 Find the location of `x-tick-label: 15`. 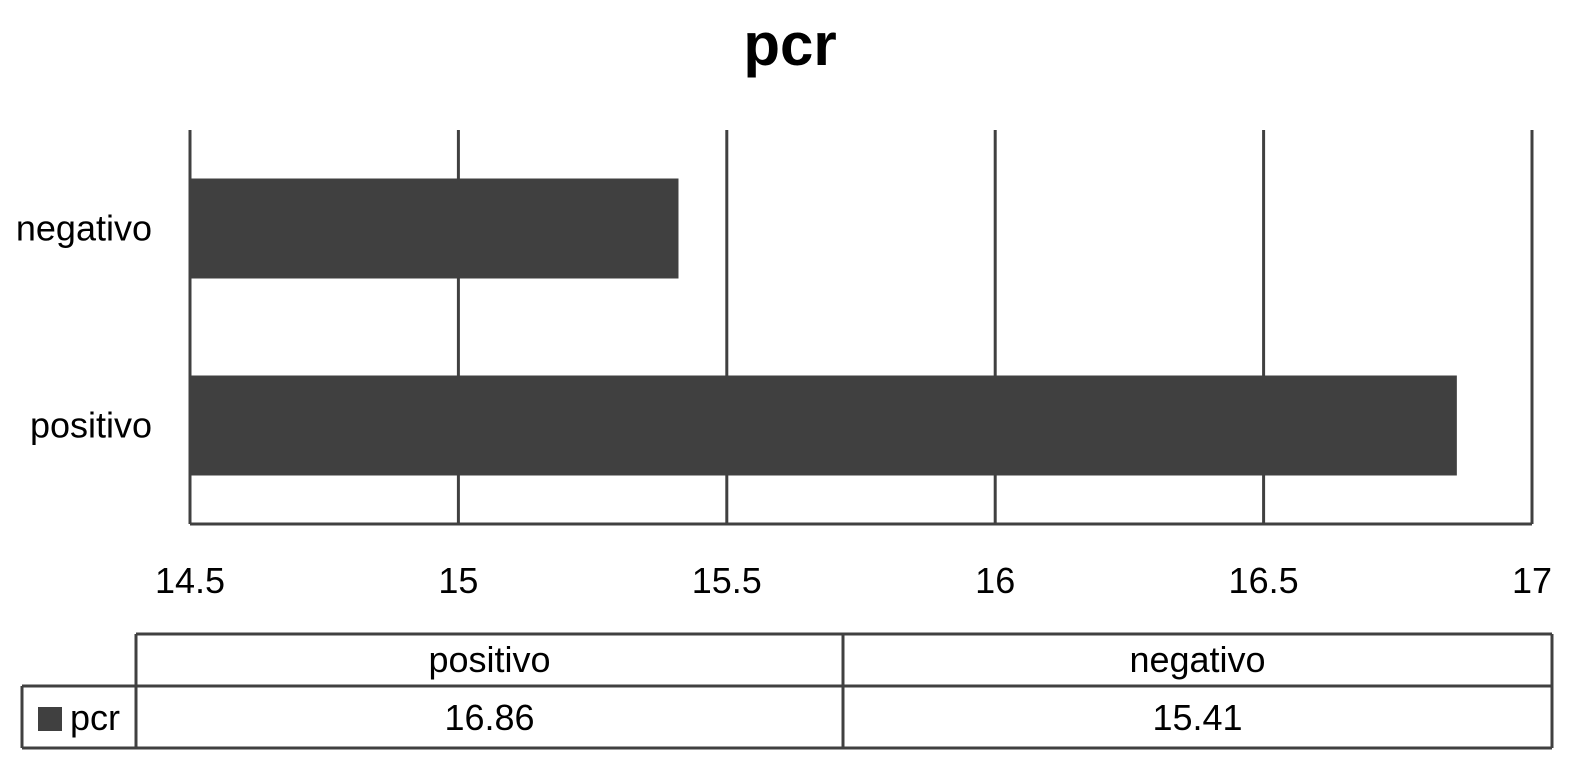

x-tick-label: 15 is located at coordinates (458, 580).